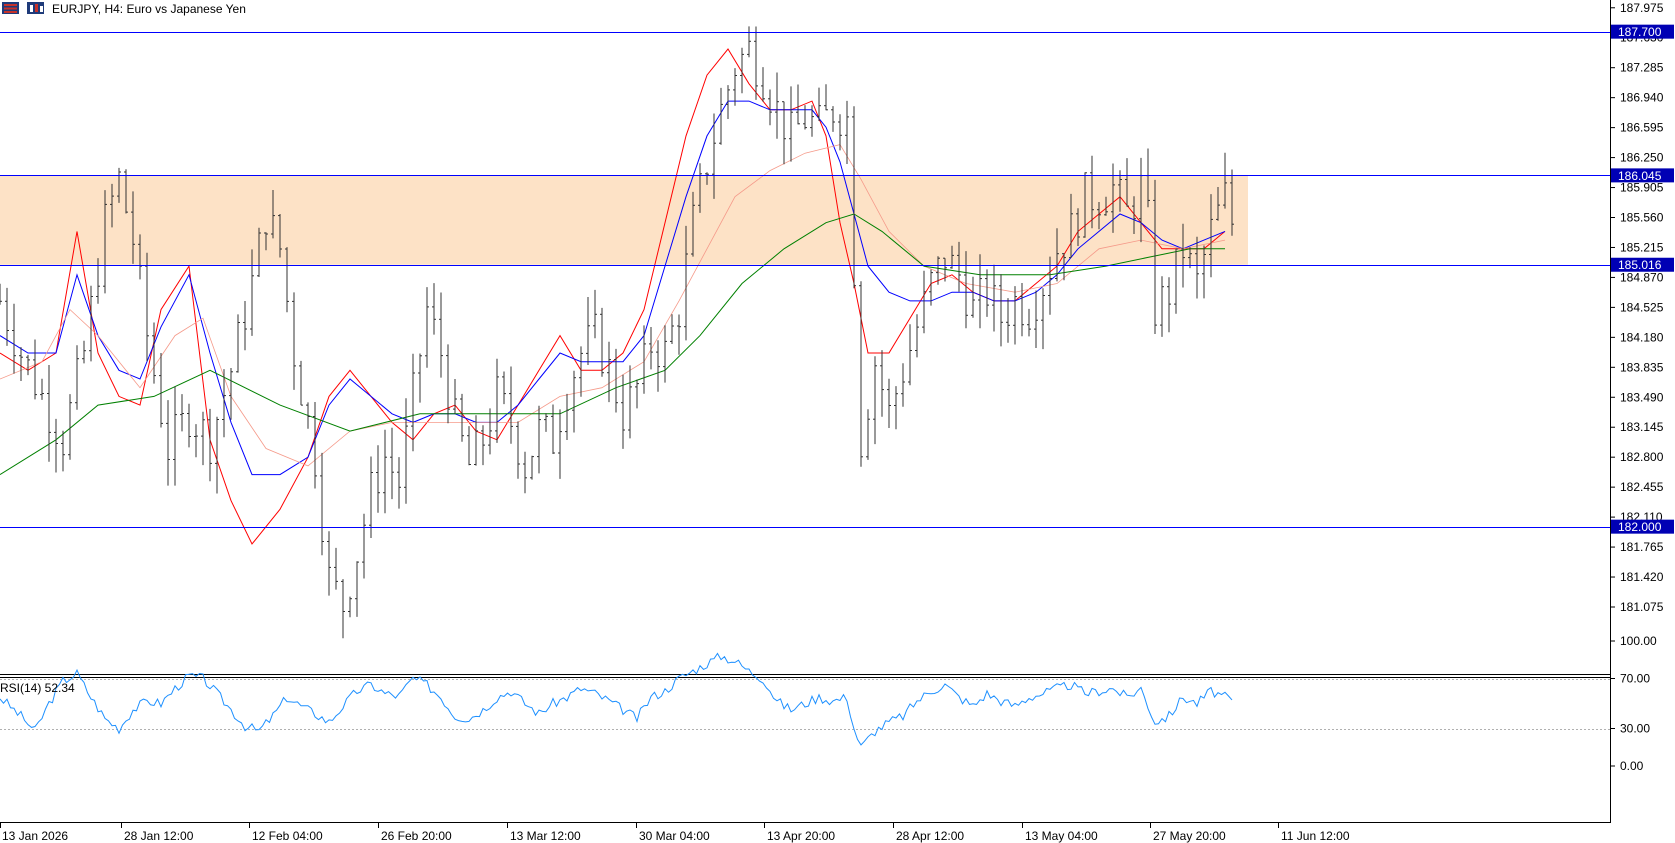  I want to click on chart-title: EURJPY, H4: Euro vs Japanese Yen, so click(149, 9).